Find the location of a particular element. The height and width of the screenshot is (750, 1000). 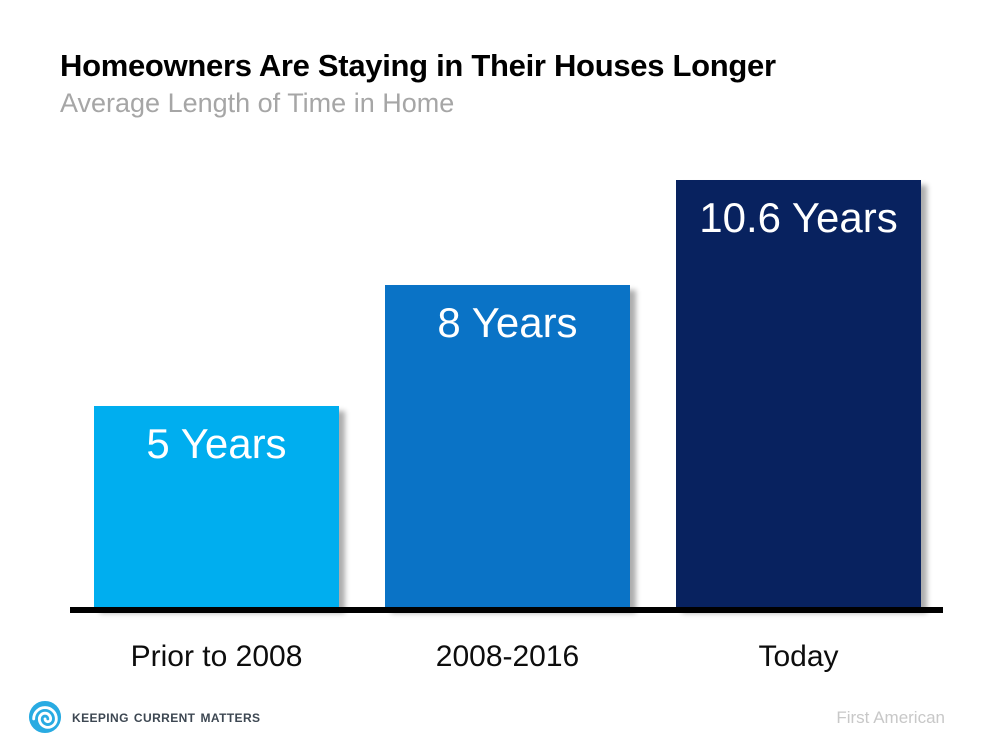

bar-value-label: 5 Years is located at coordinates (216, 443).